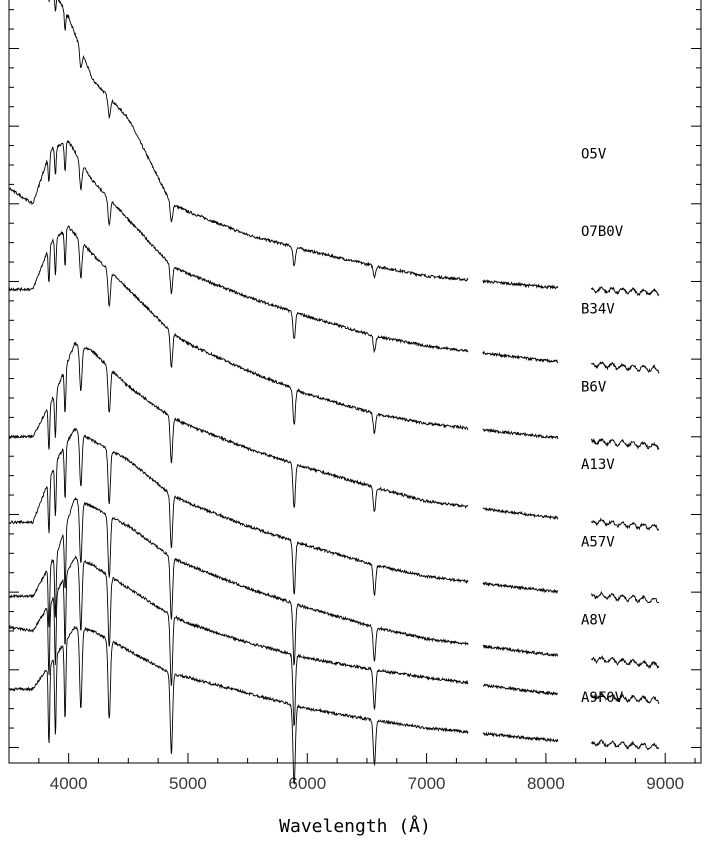 This screenshot has height=857, width=728. I want to click on spectrum-label: B34V, so click(598, 310).